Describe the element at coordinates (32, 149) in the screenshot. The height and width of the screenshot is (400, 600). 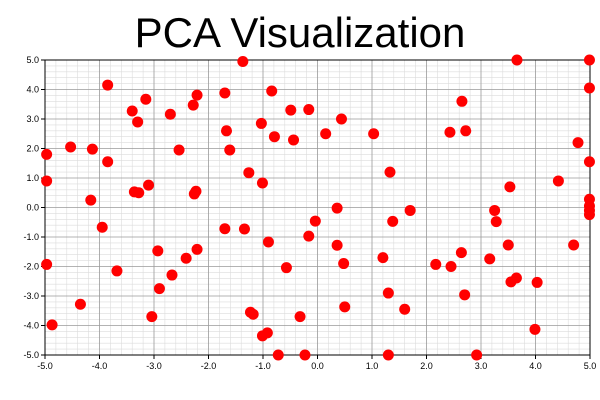
I see `y-tick-label: 2.0` at that location.